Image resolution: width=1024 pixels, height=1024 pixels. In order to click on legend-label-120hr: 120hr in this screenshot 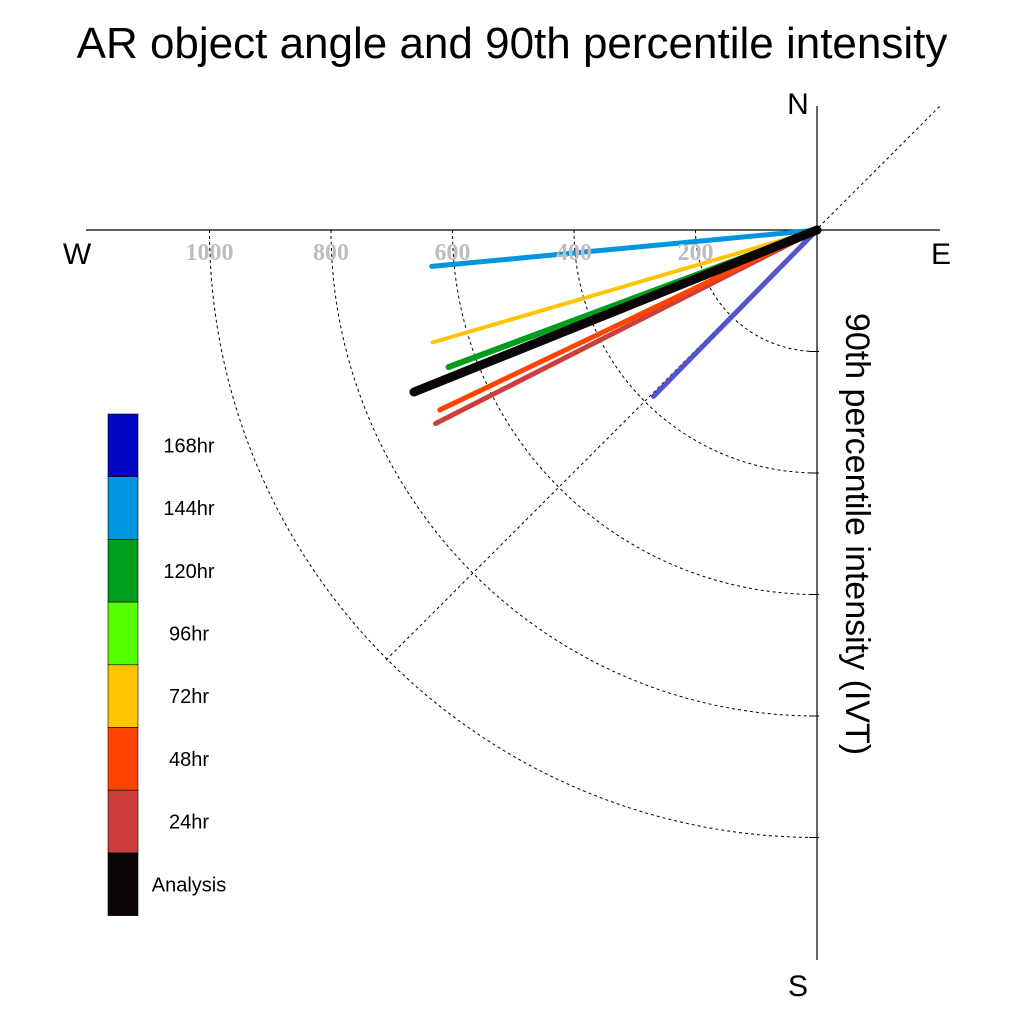, I will do `click(188, 572)`.